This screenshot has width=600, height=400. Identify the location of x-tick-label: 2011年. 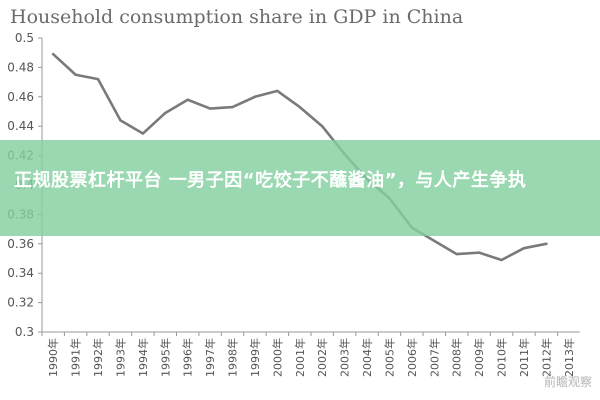
(524, 357).